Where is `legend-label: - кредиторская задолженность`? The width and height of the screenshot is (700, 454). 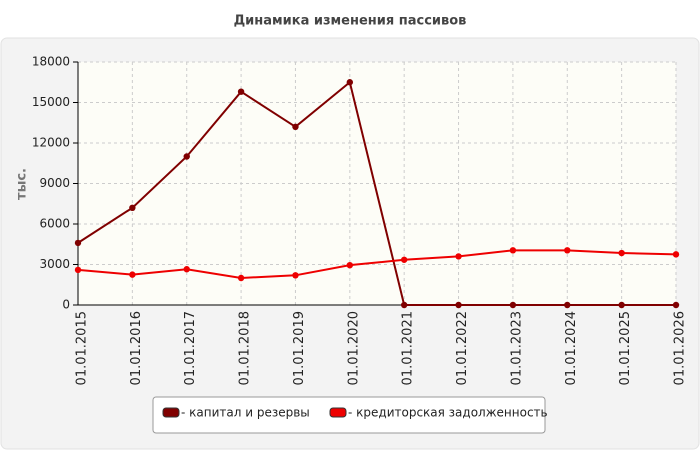
legend-label: - кредиторская задолженность is located at coordinates (448, 413).